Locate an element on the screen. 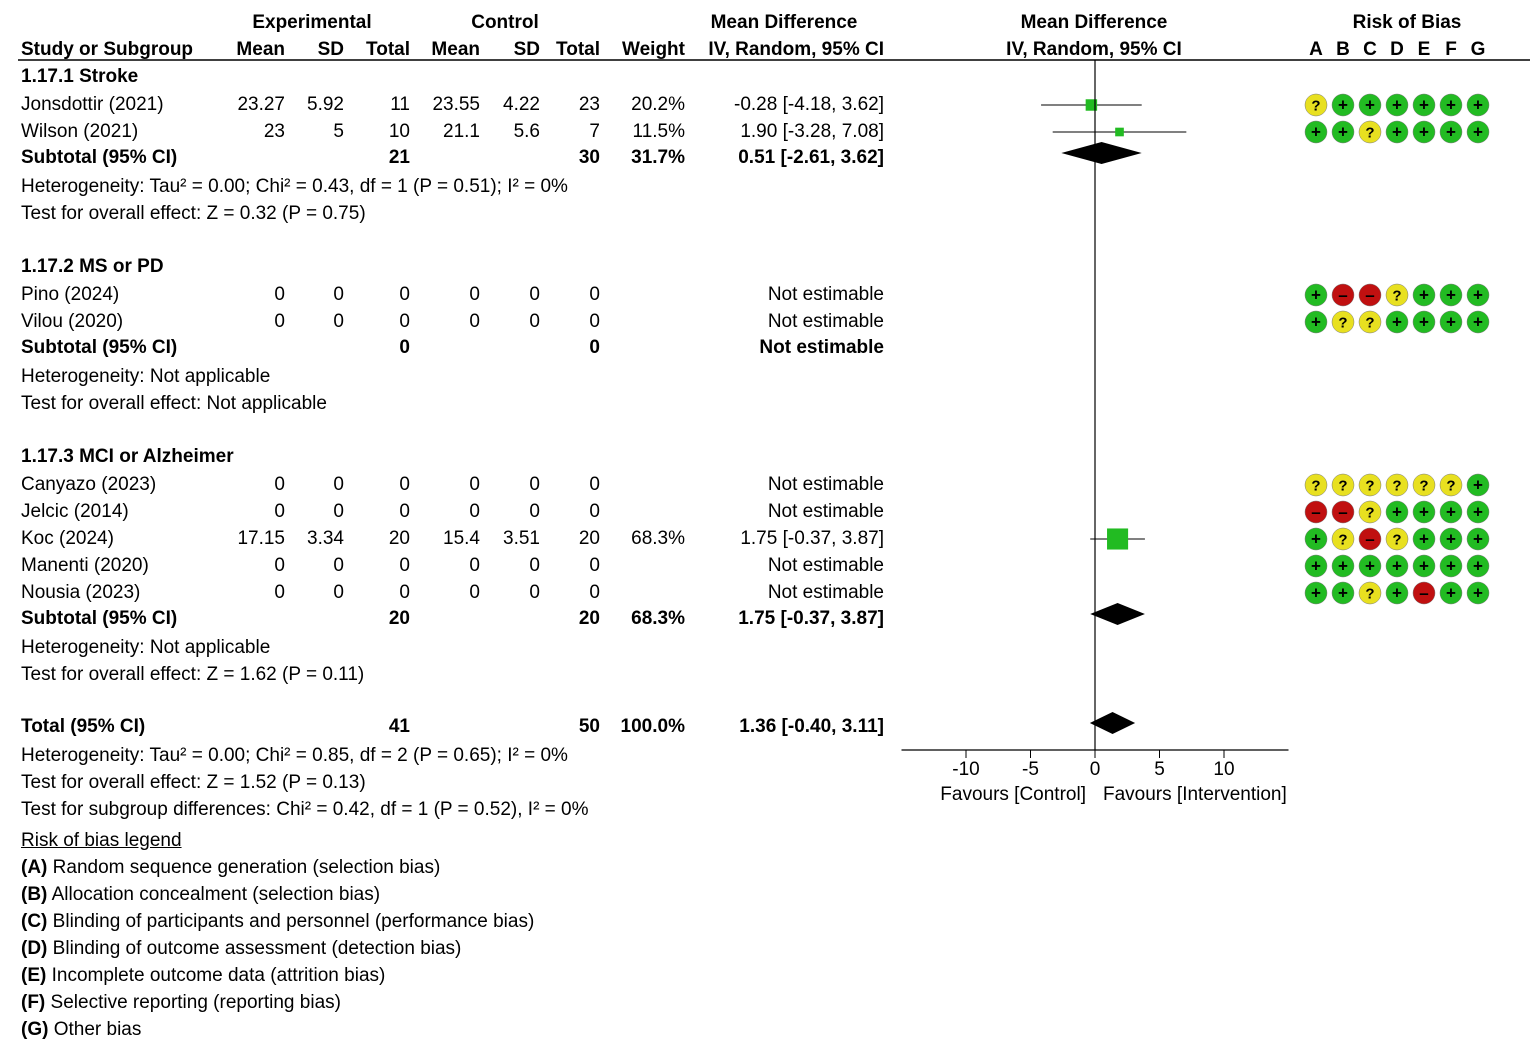 This screenshot has height=1048, width=1535. study-c-mean: 21.1 is located at coordinates (461, 131).